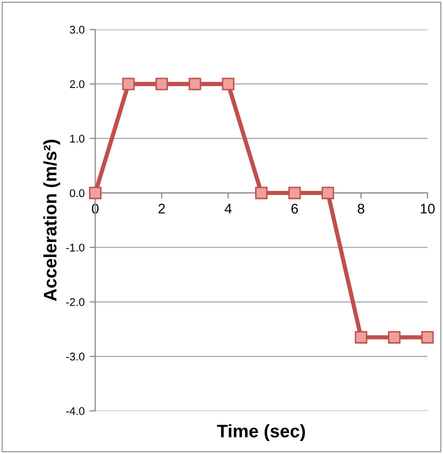 Image resolution: width=443 pixels, height=454 pixels. What do you see at coordinates (77, 193) in the screenshot?
I see `y-tick-label: 0.0` at bounding box center [77, 193].